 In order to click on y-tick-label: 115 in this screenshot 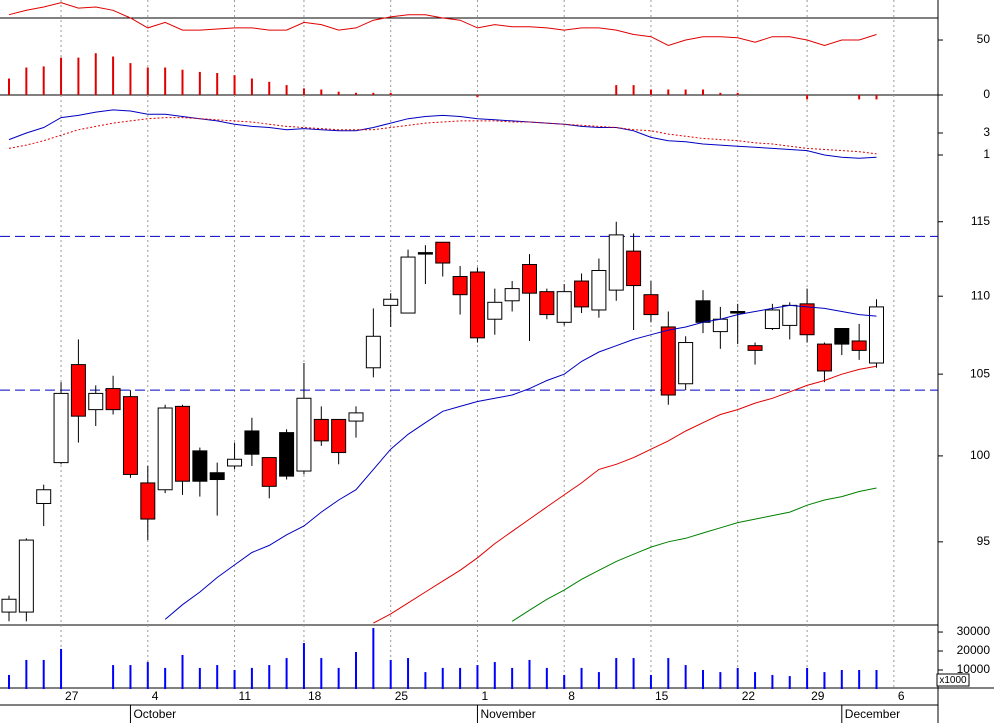, I will do `click(980, 221)`.